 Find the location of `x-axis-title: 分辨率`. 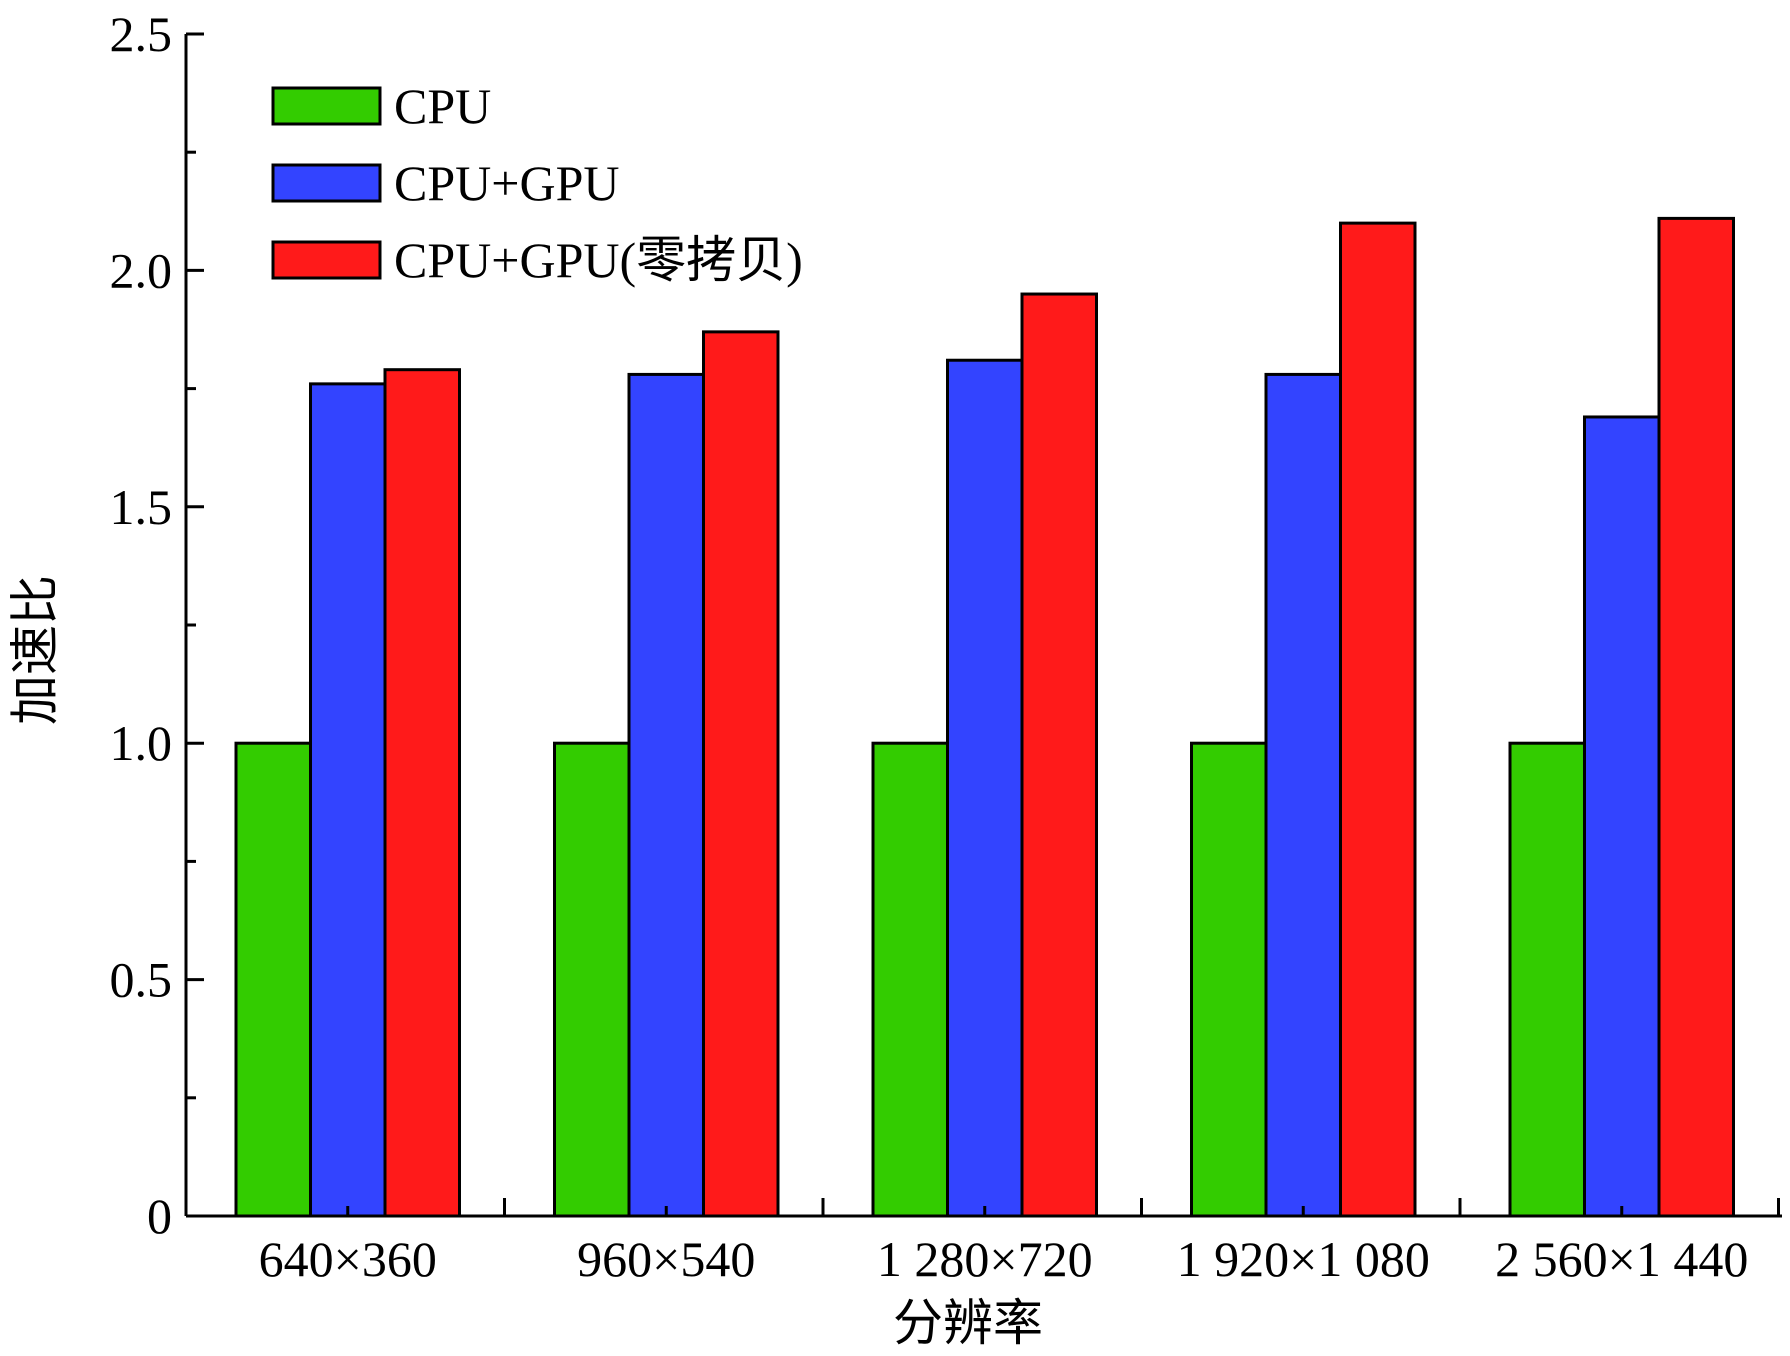

x-axis-title: 分辨率 is located at coordinates (968, 1323).